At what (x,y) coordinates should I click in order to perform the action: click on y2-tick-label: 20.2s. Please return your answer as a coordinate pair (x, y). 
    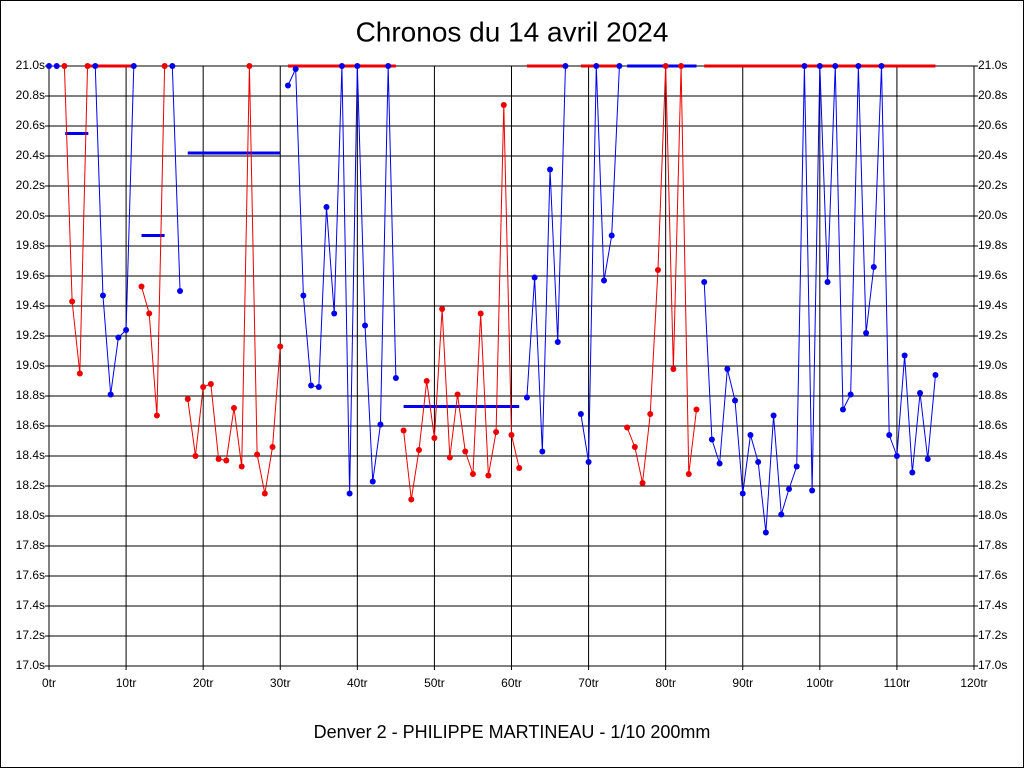
    Looking at the image, I should click on (992, 185).